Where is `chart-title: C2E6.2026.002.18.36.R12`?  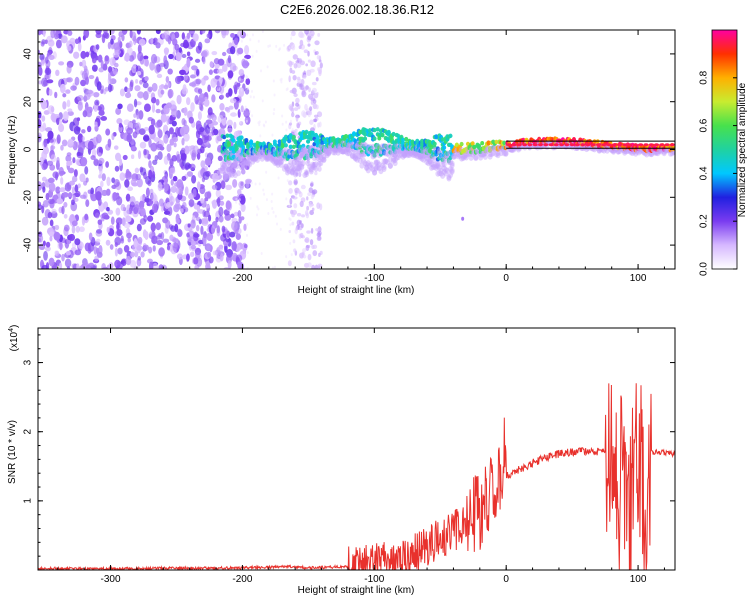
chart-title: C2E6.2026.002.18.36.R12 is located at coordinates (357, 9).